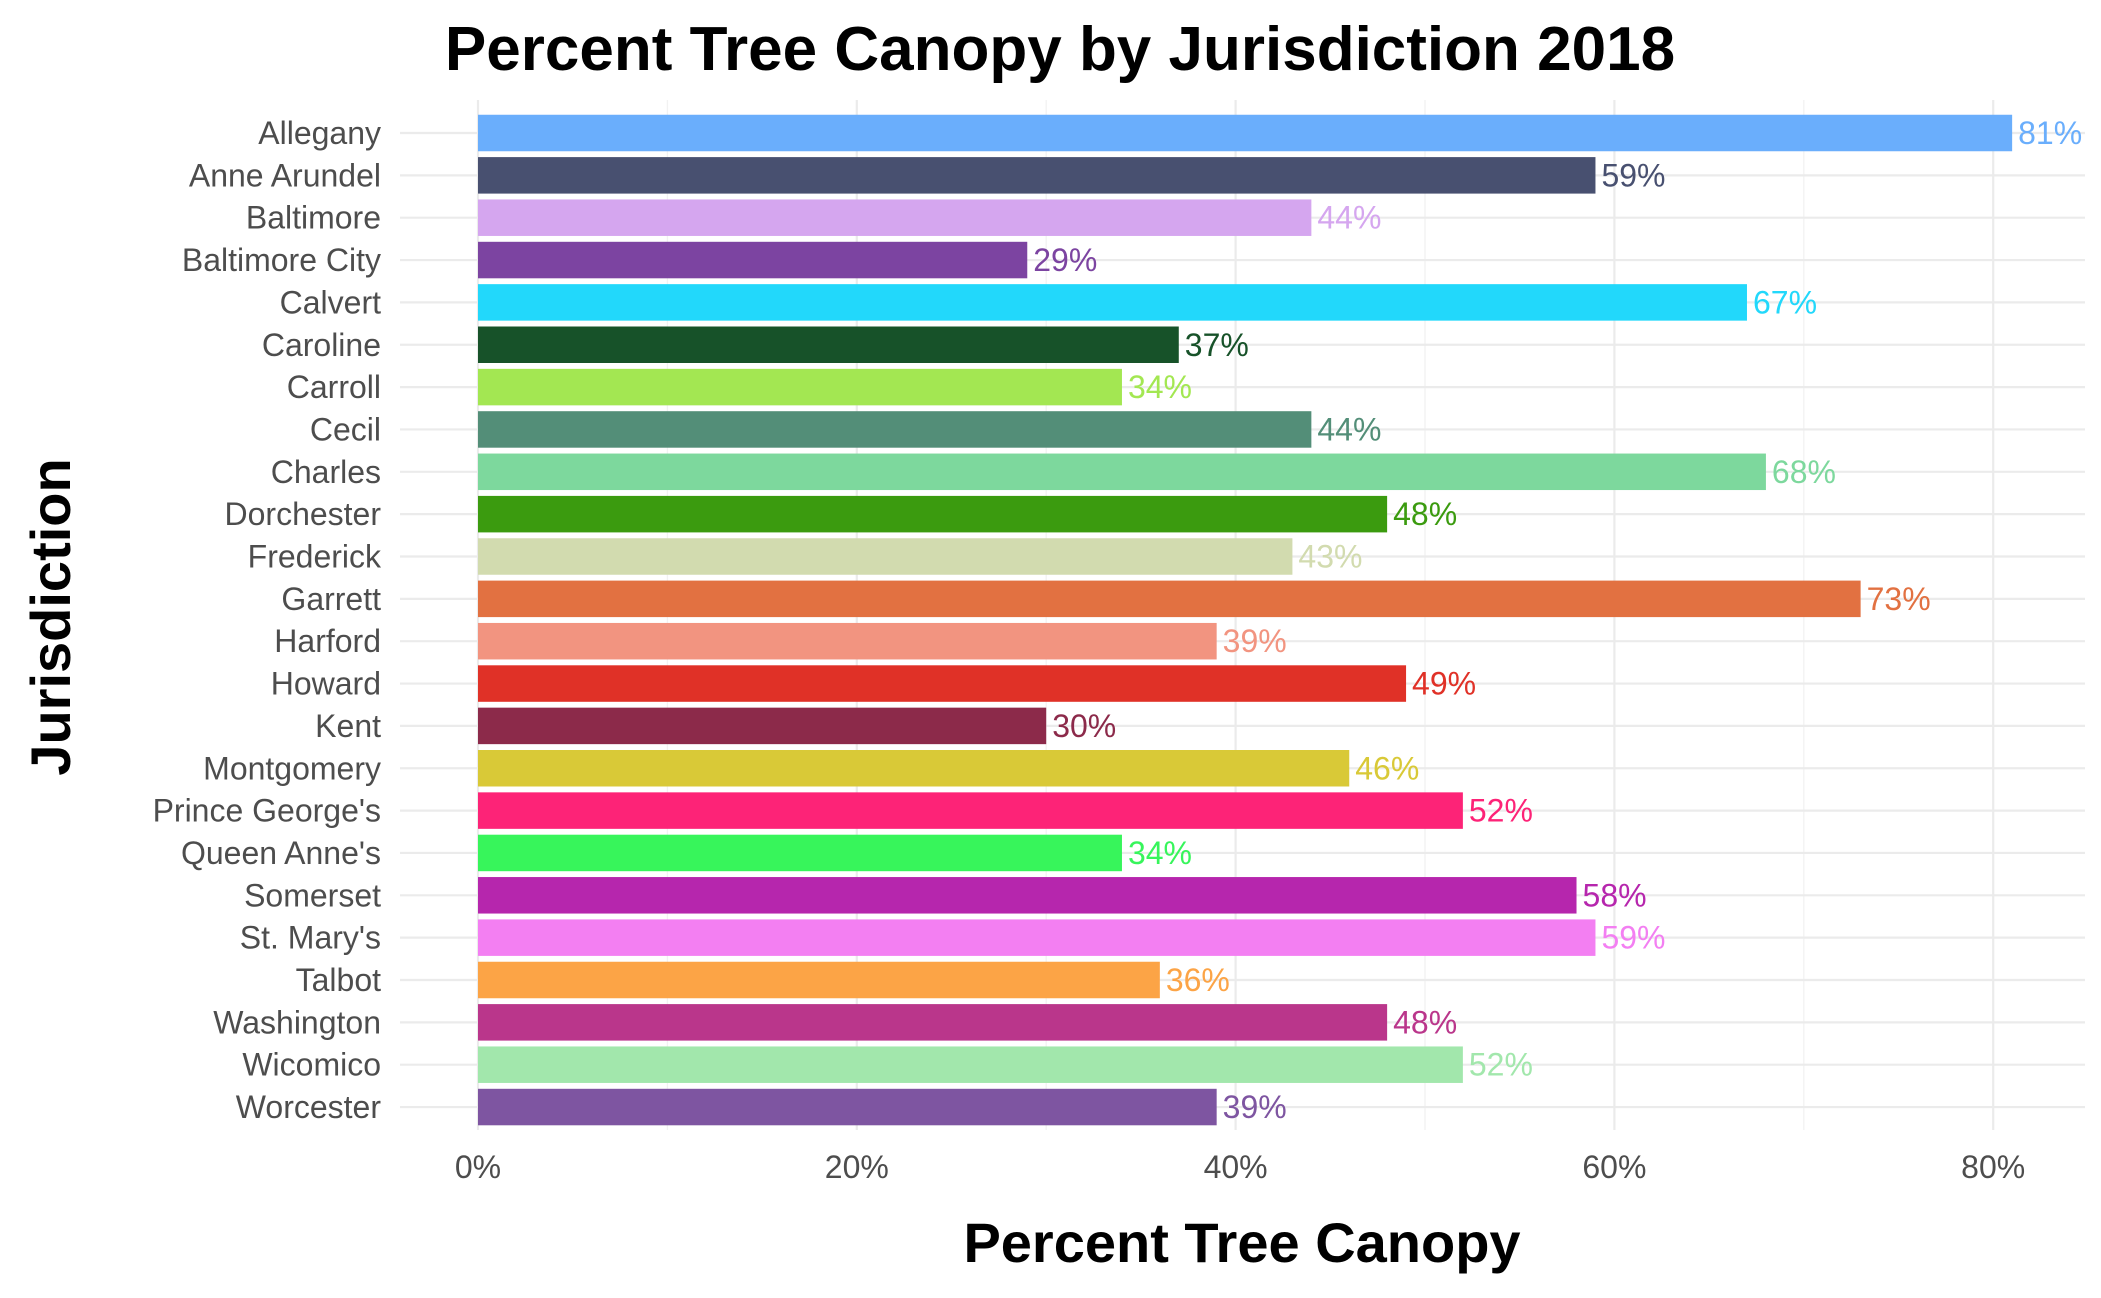 The height and width of the screenshot is (1298, 2101). Describe the element at coordinates (330, 302) in the screenshot. I see `category-label: Calvert` at that location.